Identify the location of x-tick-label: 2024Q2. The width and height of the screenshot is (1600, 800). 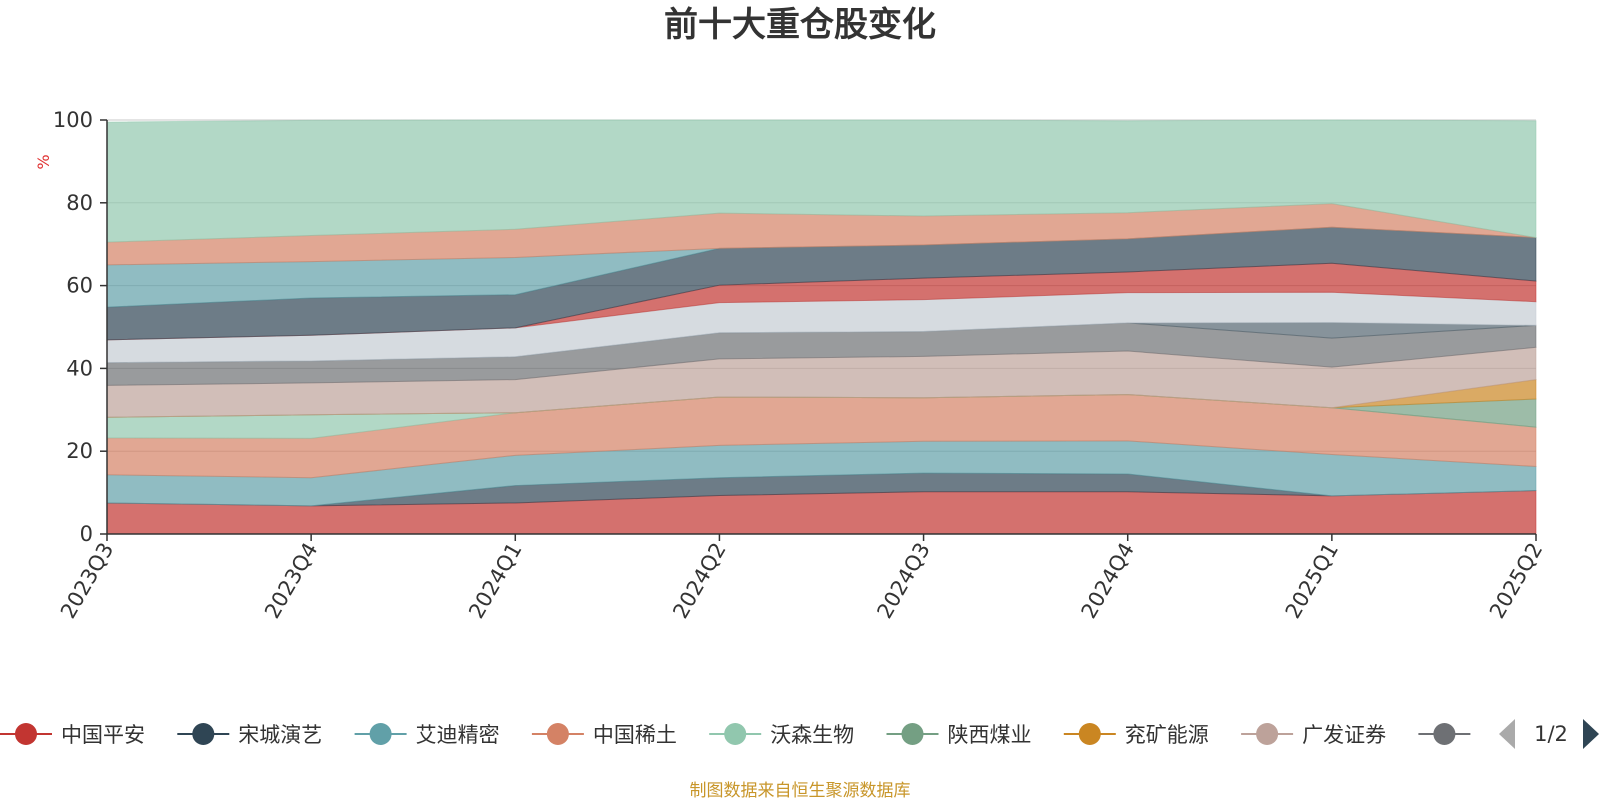
(699, 581).